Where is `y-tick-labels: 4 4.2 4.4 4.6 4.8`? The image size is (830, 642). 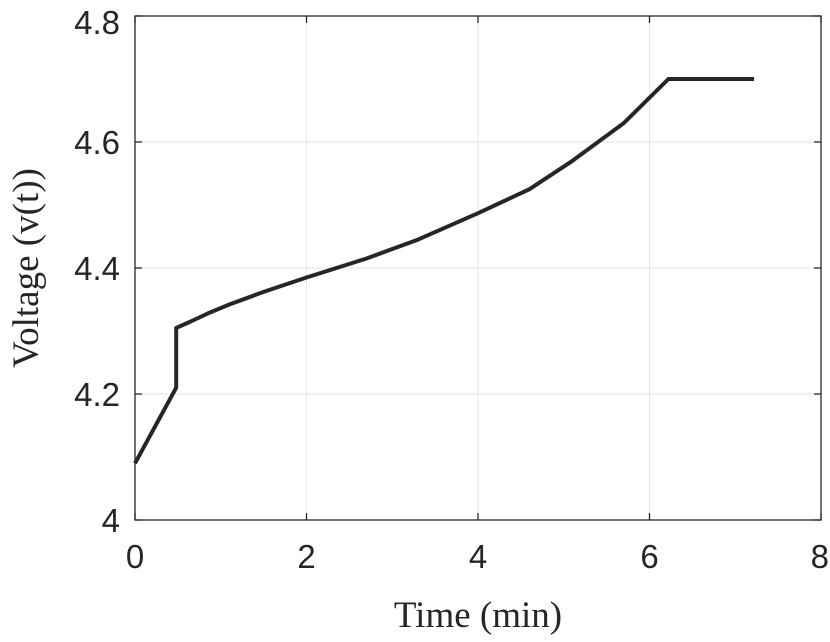
y-tick-labels: 4 4.2 4.4 4.6 4.8 is located at coordinates (97, 271).